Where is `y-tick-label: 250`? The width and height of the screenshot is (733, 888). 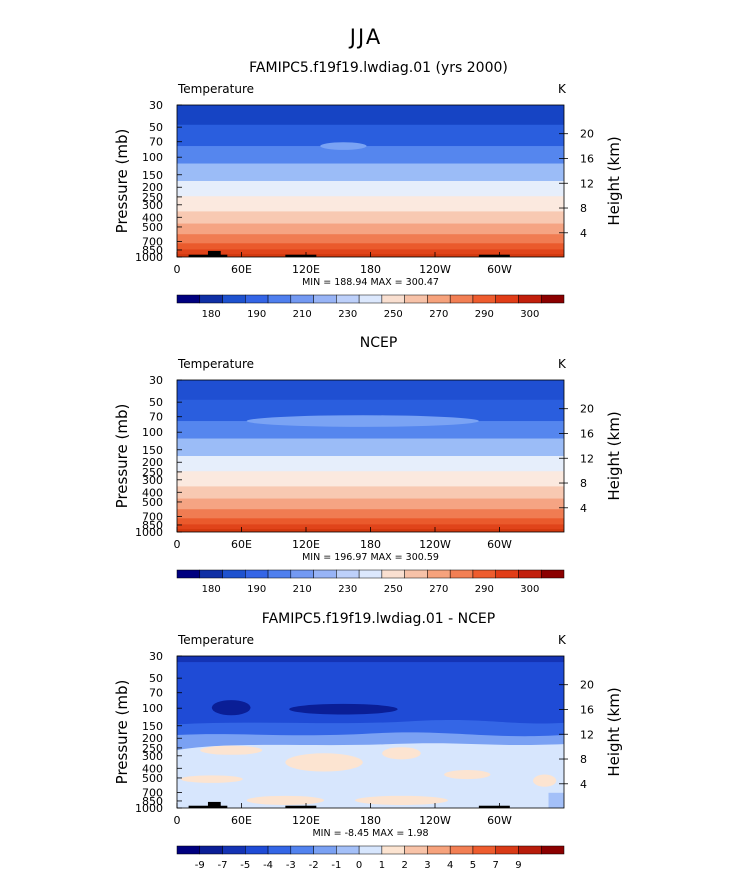
y-tick-label: 250 is located at coordinates (152, 197).